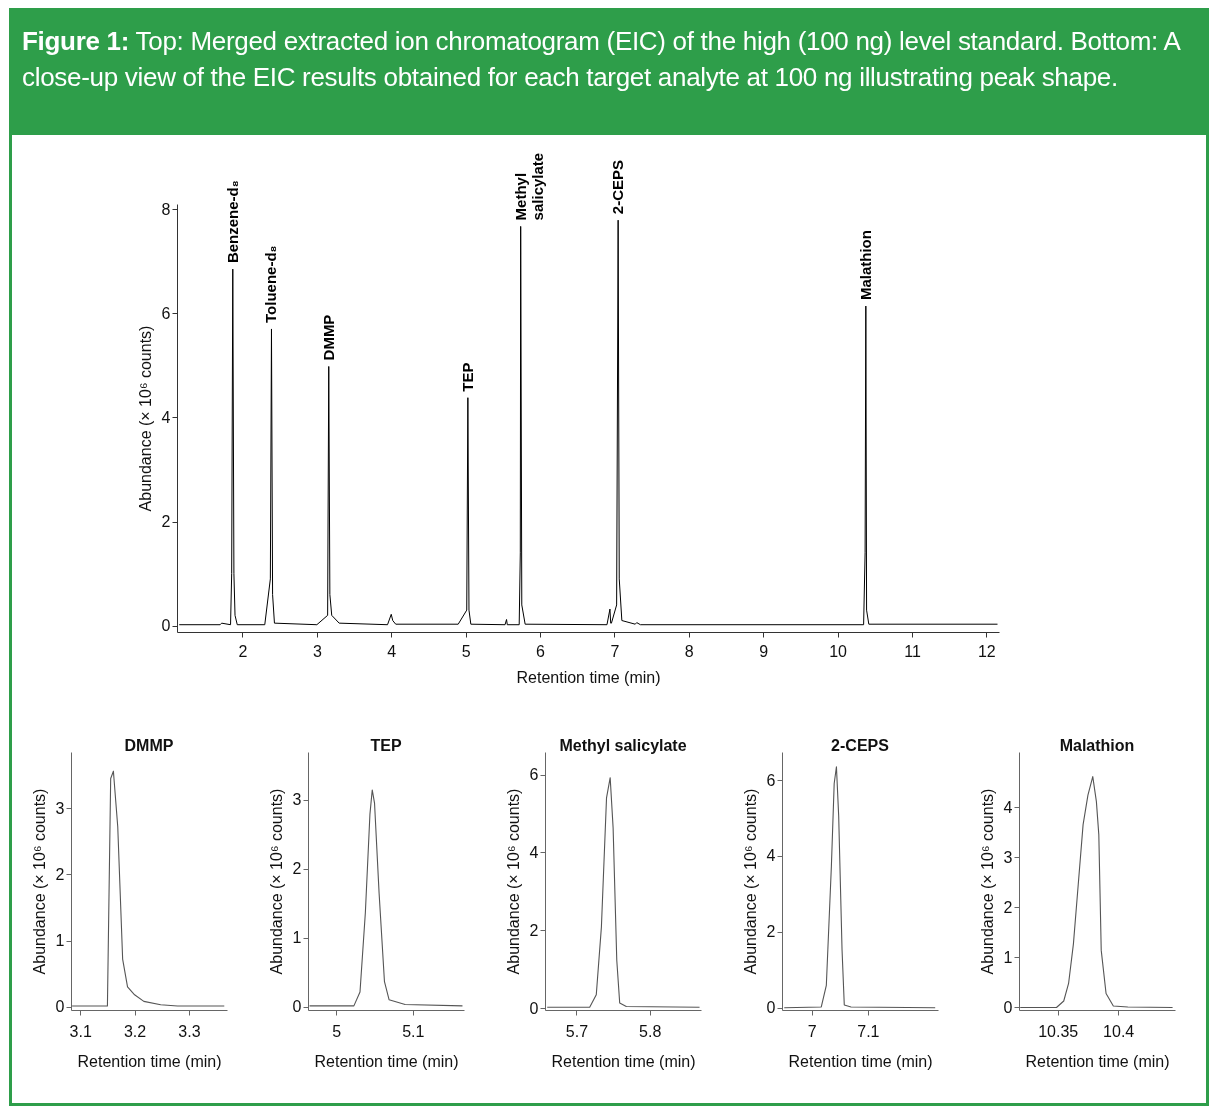 This screenshot has height=1114, width=1218. I want to click on chart-title: DMMP, so click(149, 745).